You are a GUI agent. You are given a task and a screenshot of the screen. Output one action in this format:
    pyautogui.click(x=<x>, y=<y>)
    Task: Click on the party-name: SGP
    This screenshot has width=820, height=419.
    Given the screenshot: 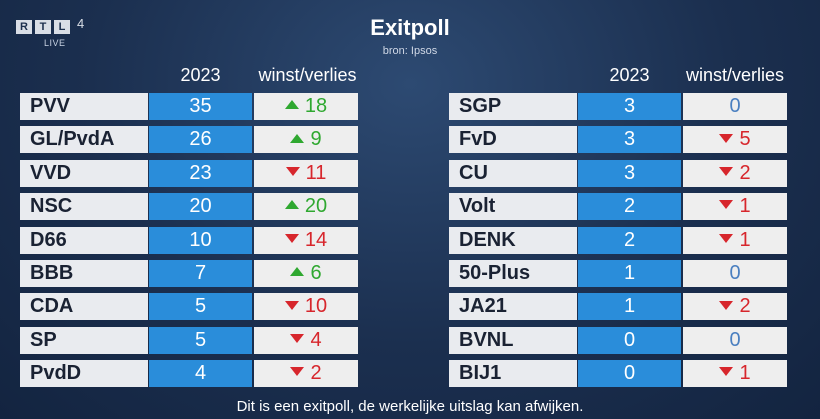 What is the action you would take?
    pyautogui.click(x=513, y=106)
    